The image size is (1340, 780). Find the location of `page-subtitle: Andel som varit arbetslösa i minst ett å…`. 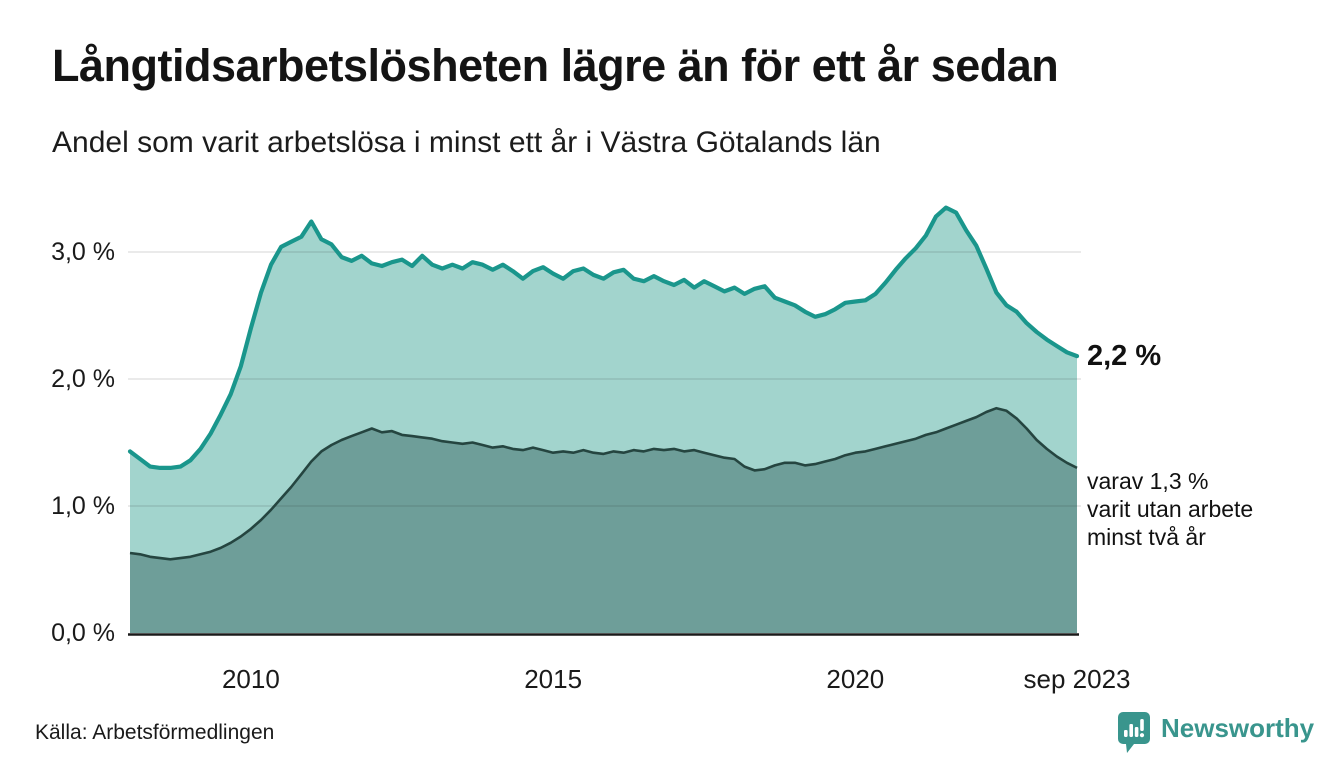

page-subtitle: Andel som varit arbetslösa i minst ett å… is located at coordinates (466, 142).